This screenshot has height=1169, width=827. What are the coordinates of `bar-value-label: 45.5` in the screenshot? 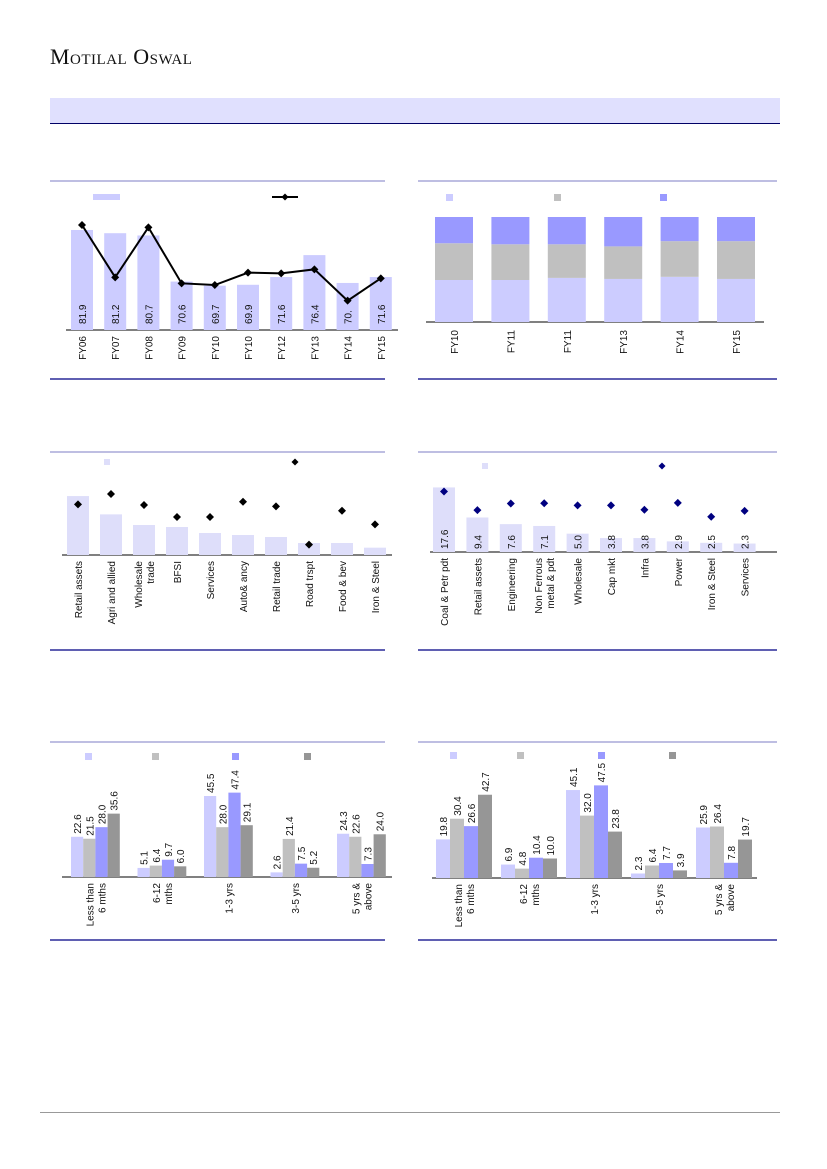 It's located at (211, 783).